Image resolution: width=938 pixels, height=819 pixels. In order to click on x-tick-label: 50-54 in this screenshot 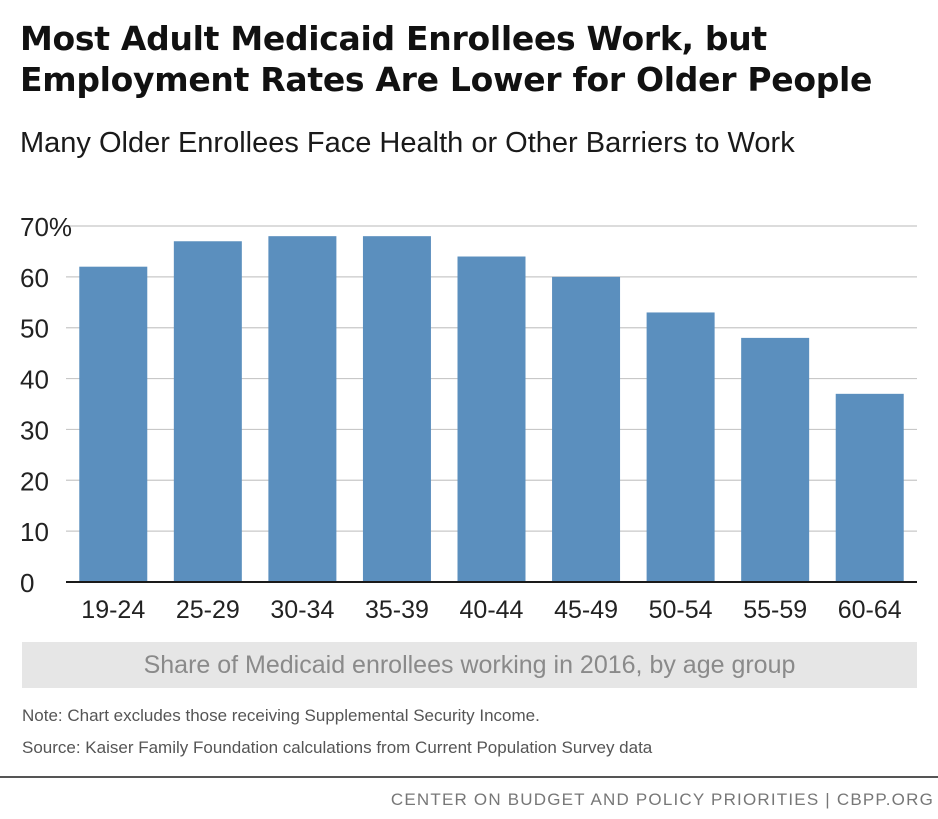, I will do `click(681, 610)`.